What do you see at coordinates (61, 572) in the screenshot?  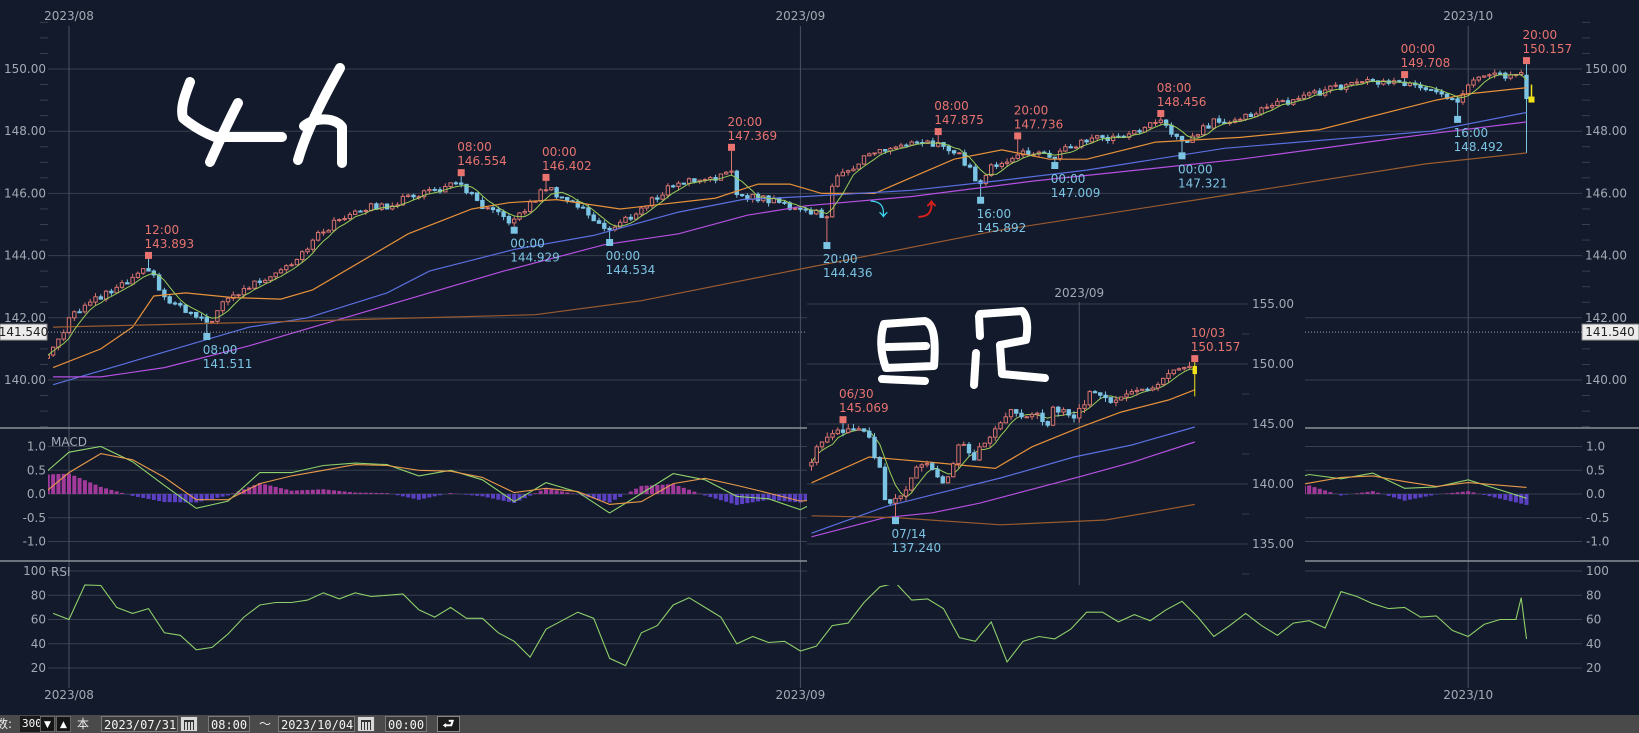 I see `rsi-title: RSI` at bounding box center [61, 572].